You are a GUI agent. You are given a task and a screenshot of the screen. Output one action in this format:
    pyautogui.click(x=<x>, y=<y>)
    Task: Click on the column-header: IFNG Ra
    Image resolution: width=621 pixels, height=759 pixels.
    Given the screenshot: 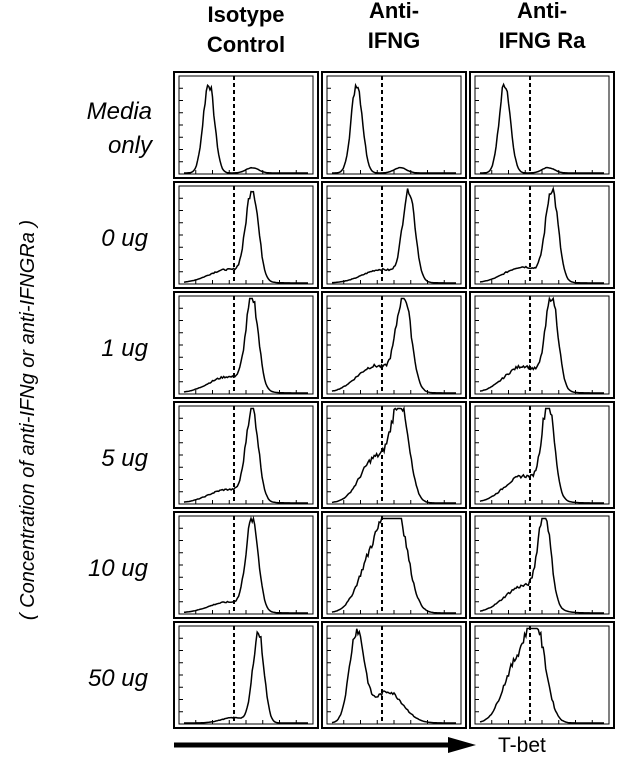 What is the action you would take?
    pyautogui.click(x=543, y=40)
    